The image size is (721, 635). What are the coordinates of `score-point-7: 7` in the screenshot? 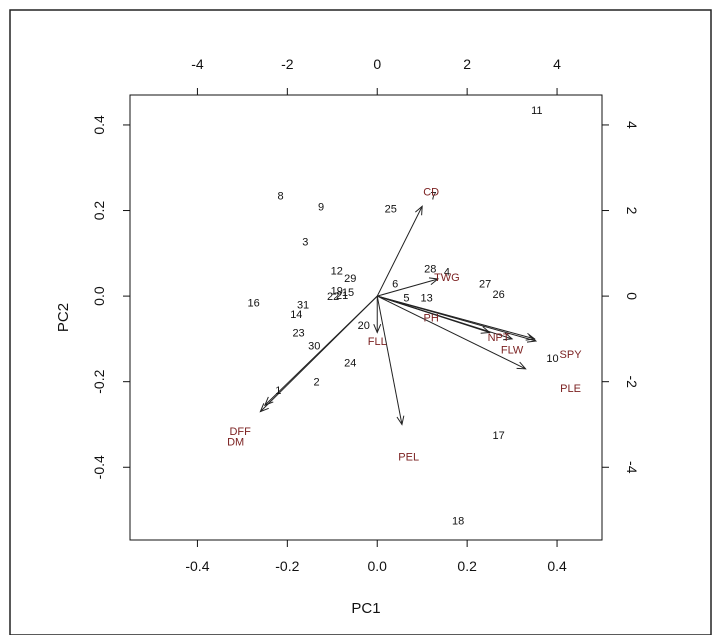 It's located at (433, 197).